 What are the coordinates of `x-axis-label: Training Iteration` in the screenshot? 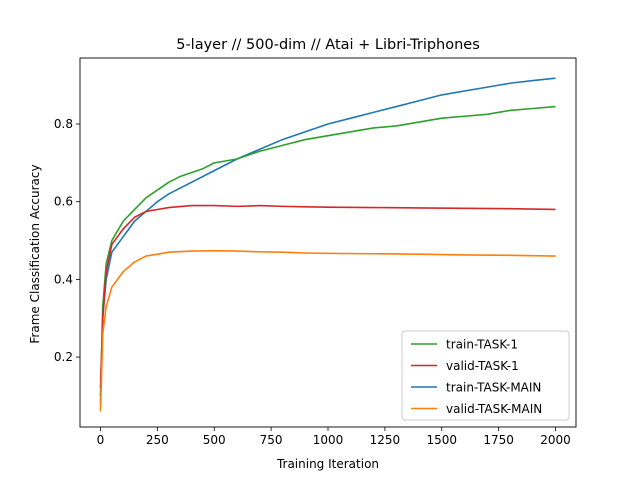 It's located at (327, 464).